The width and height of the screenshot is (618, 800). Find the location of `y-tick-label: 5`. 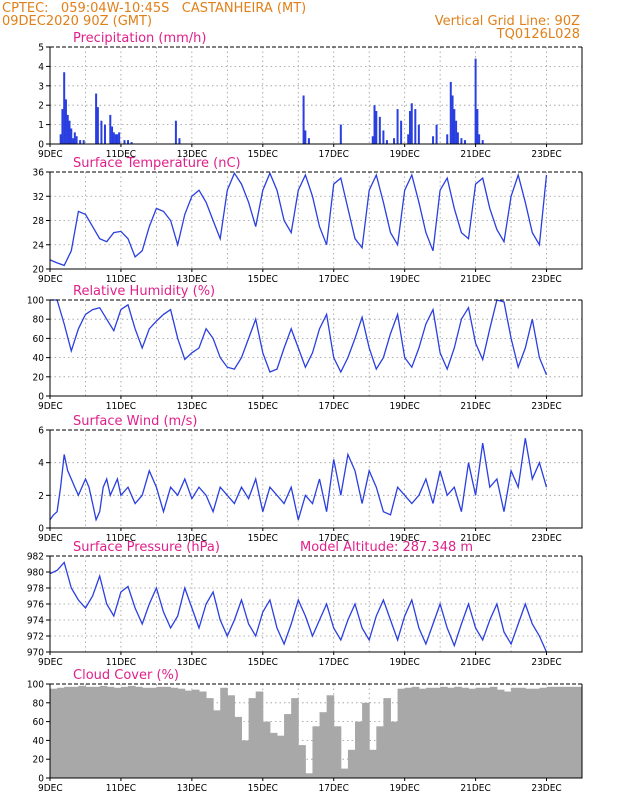

y-tick-label: 5 is located at coordinates (41, 48).